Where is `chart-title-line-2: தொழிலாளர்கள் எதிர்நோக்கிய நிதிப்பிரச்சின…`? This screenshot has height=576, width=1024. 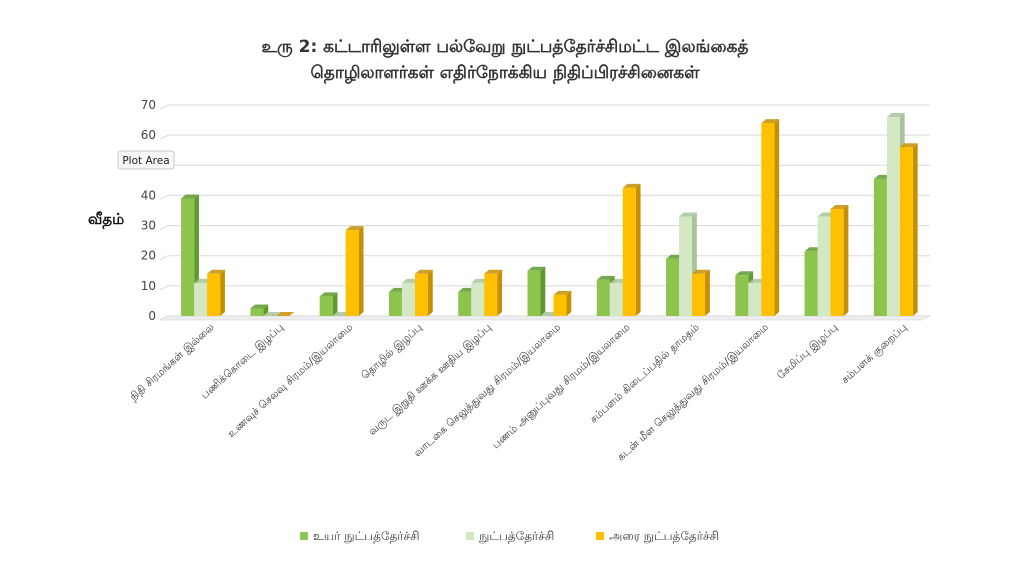
chart-title-line-2: தொழிலாளர்கள் எதிர்நோக்கிய நிதிப்பிரச்சின… is located at coordinates (506, 74).